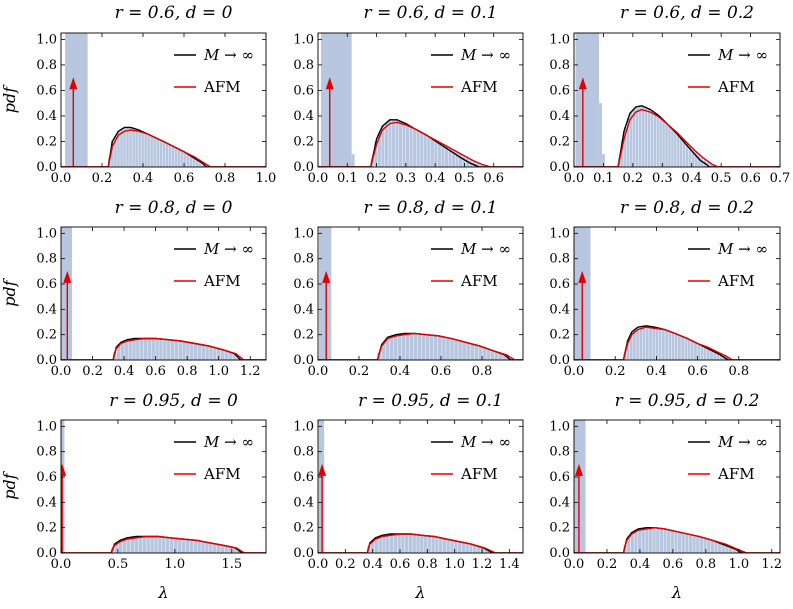  What do you see at coordinates (780, 178) in the screenshot?
I see `x-tick-label: 0.7` at bounding box center [780, 178].